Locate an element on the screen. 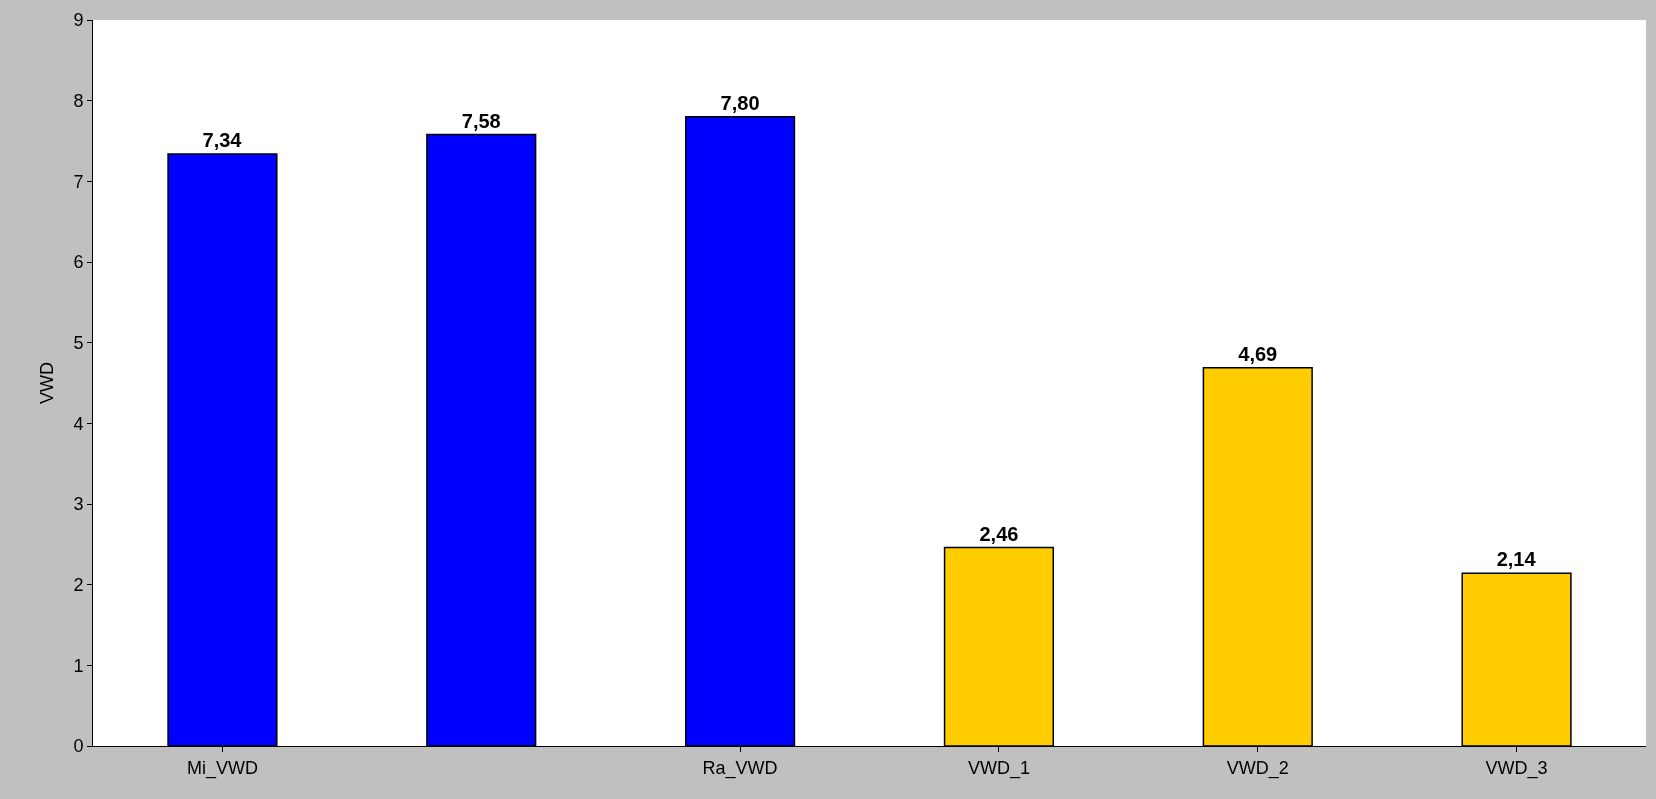 This screenshot has width=1656, height=799. y-tick-label: 1 is located at coordinates (78, 665).